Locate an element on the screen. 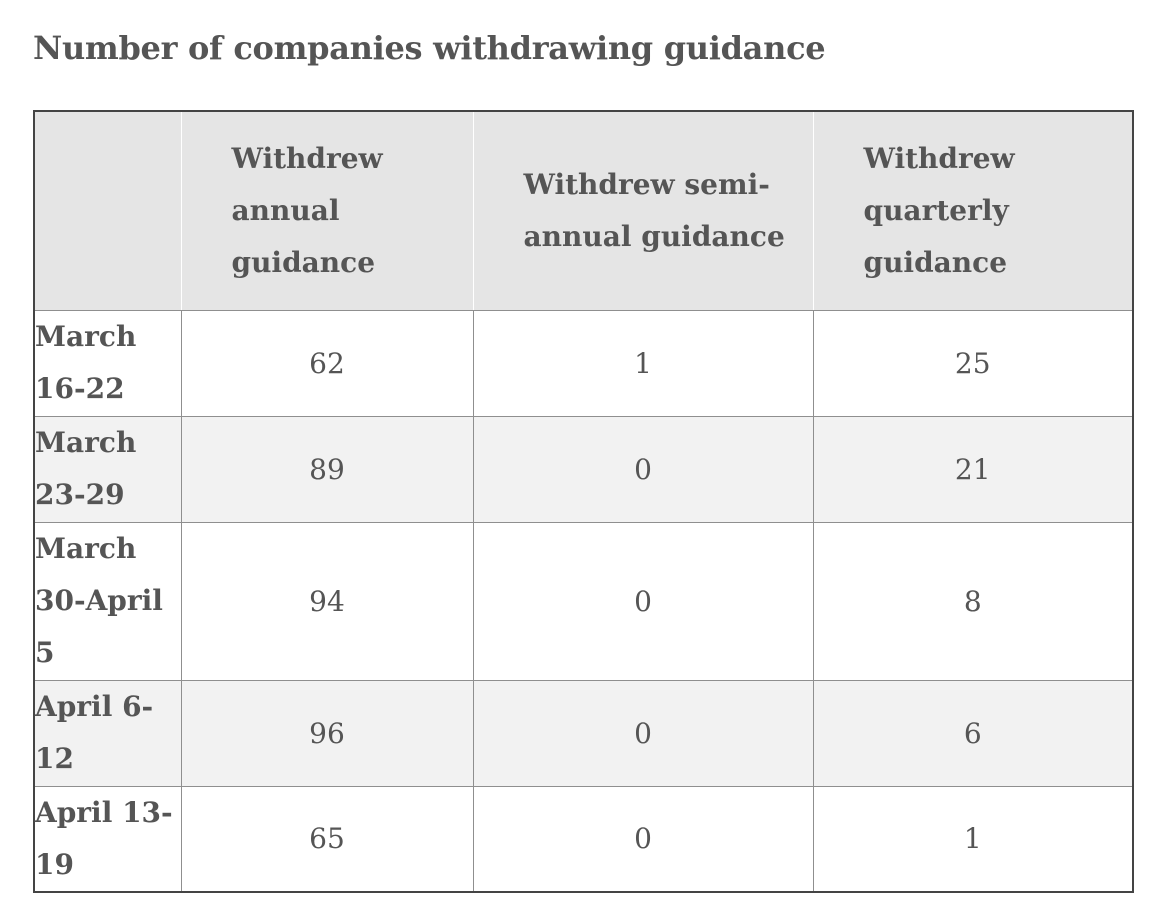 This screenshot has height=924, width=1158. table-row: April 6-12 96 0 6 is located at coordinates (583, 733).